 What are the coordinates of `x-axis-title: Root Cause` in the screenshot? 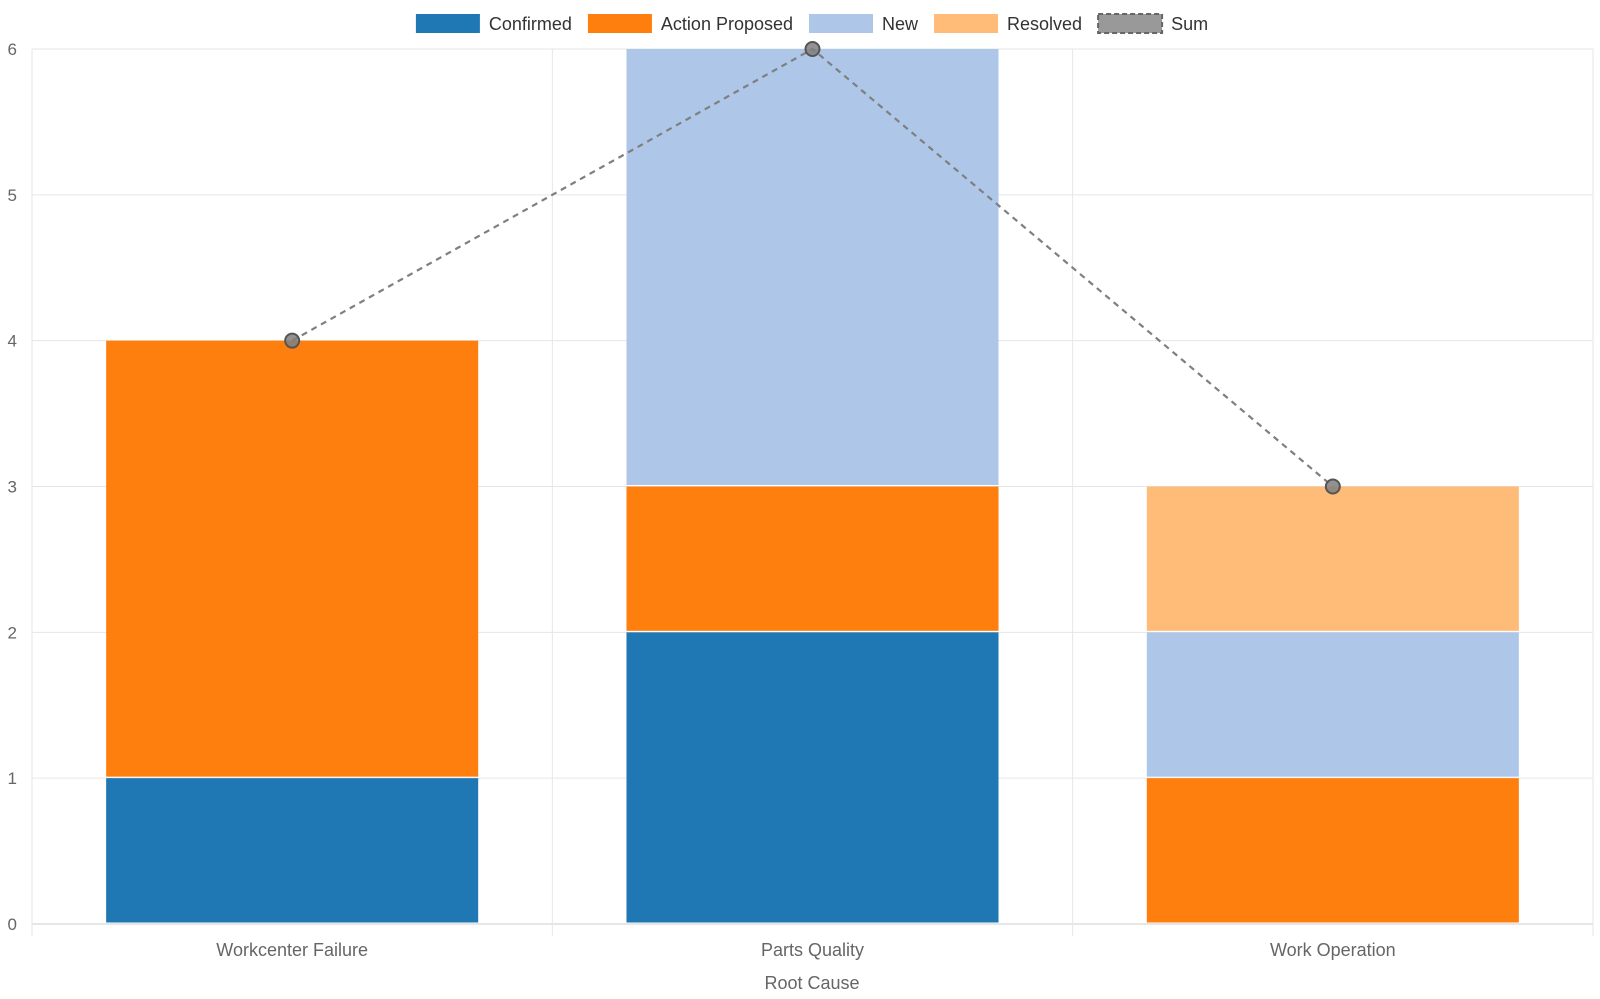 It's located at (811, 983).